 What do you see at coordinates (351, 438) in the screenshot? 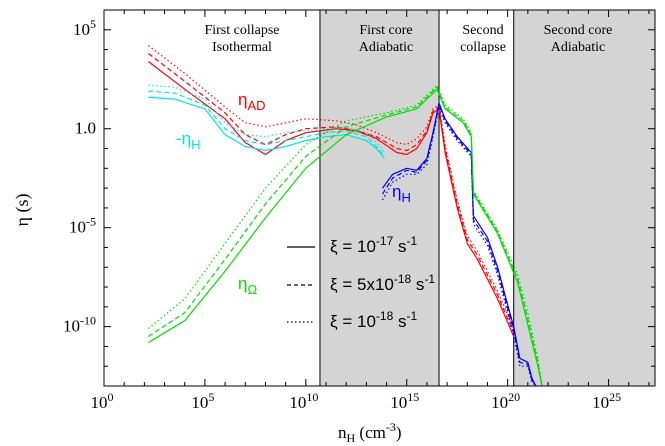
I see `x-axis-label-sub: H` at bounding box center [351, 438].